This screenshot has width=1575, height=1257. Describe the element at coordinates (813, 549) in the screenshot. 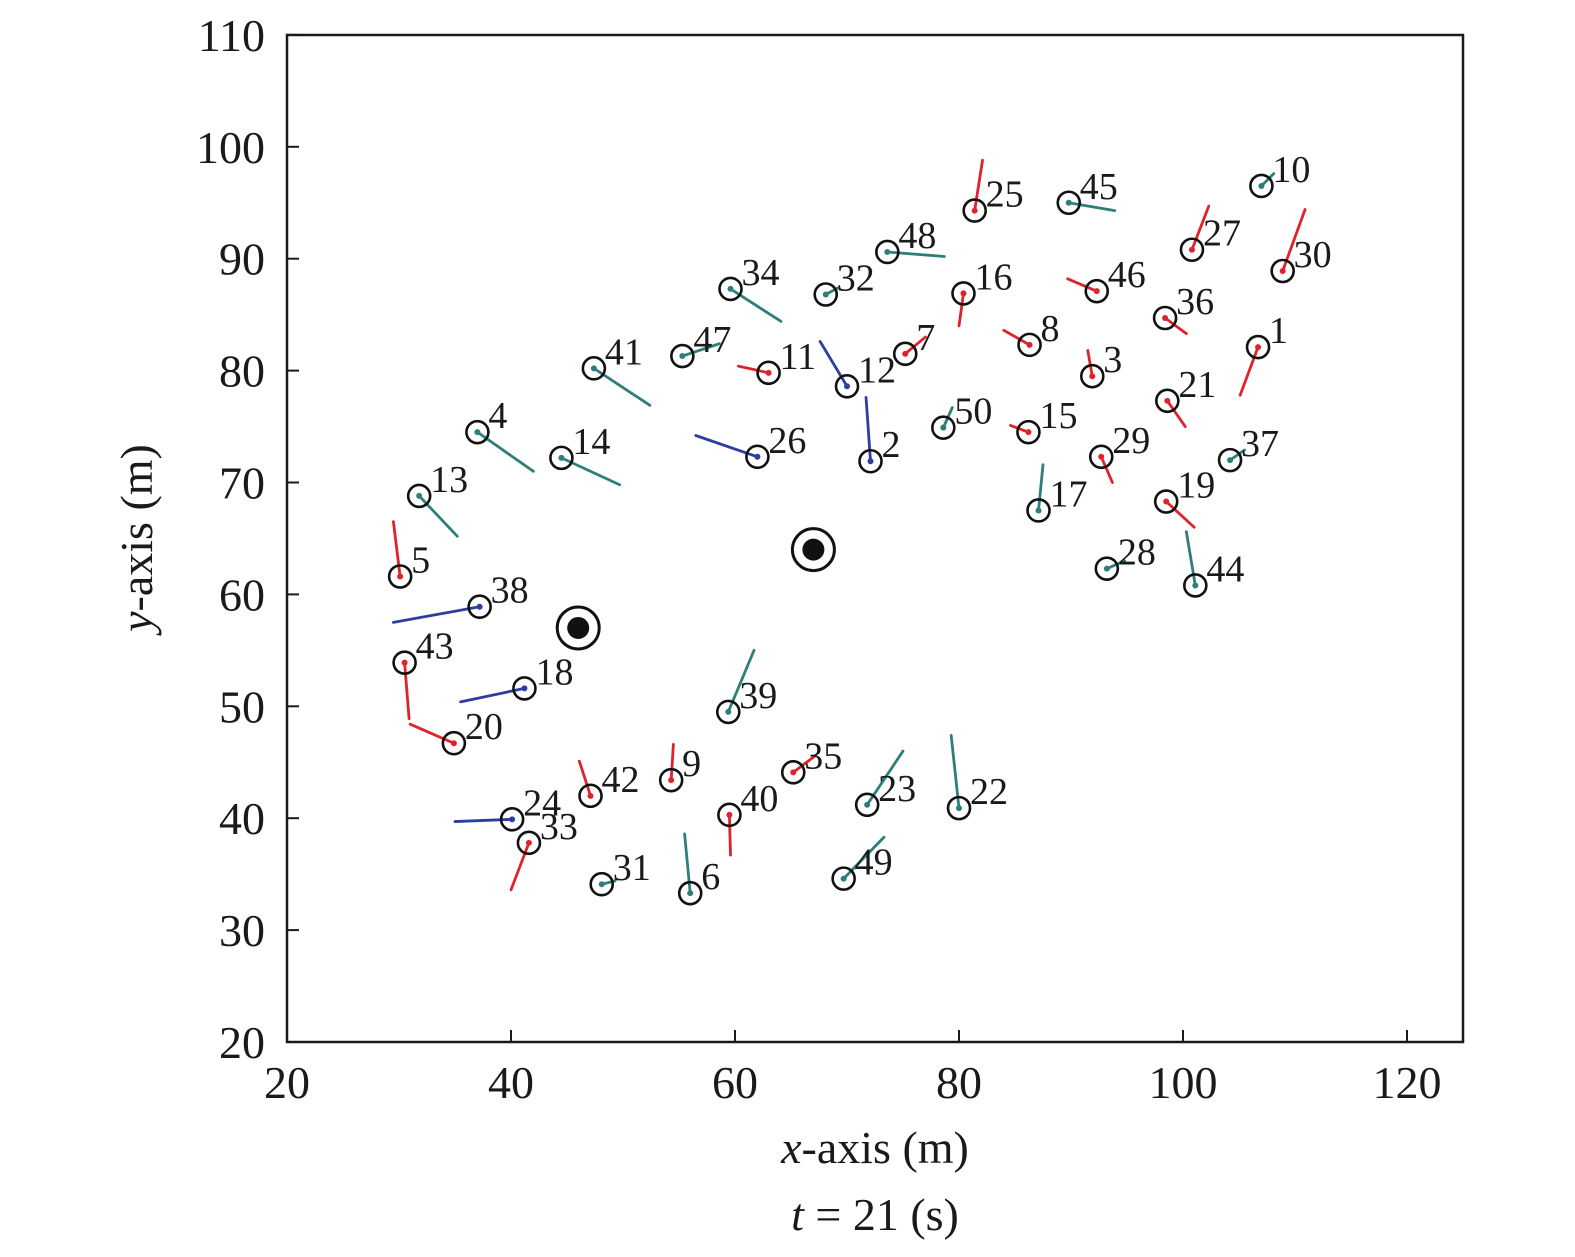

I see `obstacle-core` at that location.